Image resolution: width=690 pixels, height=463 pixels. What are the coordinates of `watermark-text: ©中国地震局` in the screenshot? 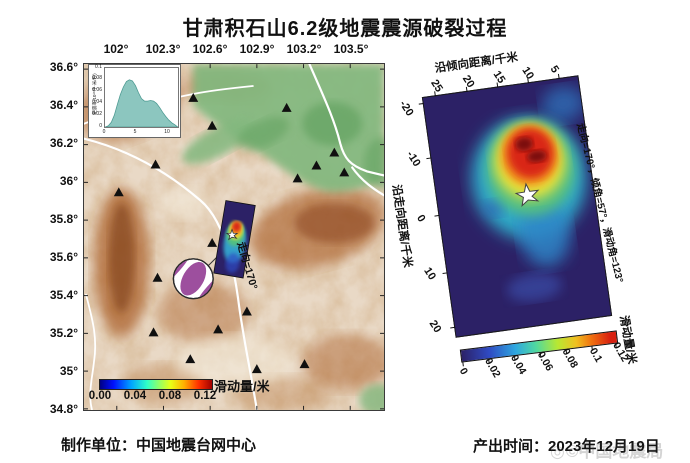 It's located at (614, 451).